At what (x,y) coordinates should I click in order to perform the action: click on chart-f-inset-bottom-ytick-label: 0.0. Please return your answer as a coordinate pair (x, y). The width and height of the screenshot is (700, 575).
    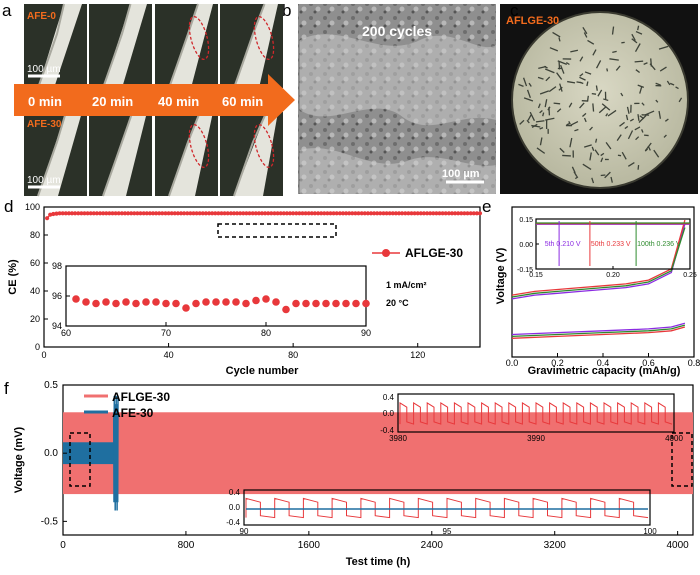
    Looking at the image, I should click on (235, 507).